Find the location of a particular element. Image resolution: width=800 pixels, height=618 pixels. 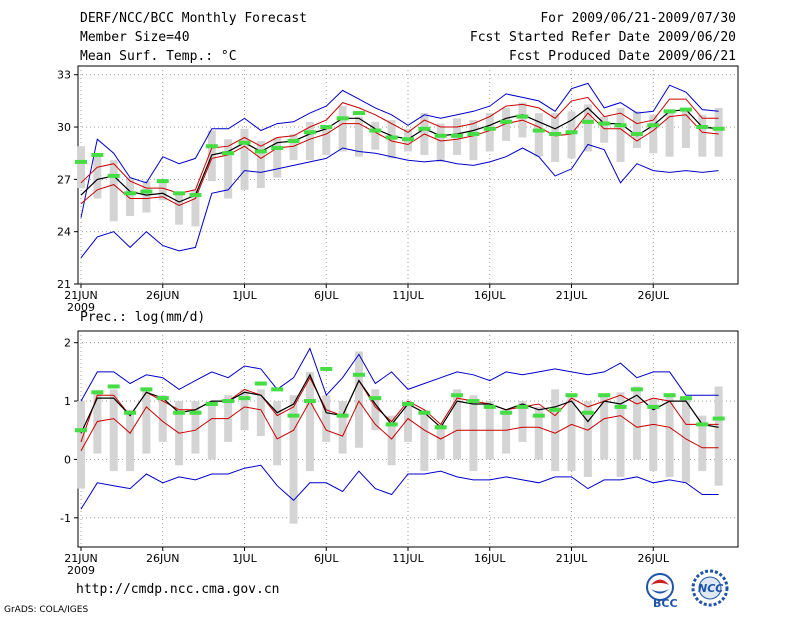

bcc-logo-text: BCC is located at coordinates (665, 602).